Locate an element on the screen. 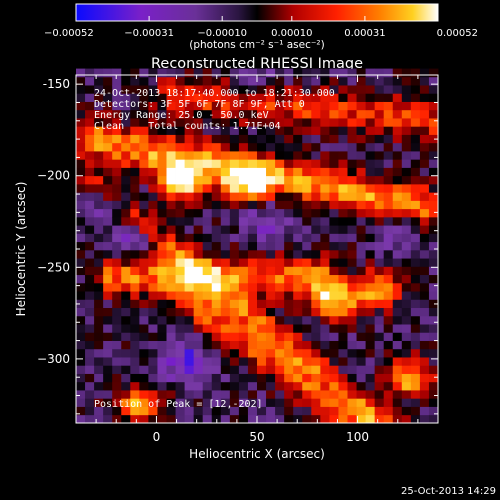 This screenshot has height=500, width=500. colorbar-tick-label: 0.00052 is located at coordinates (457, 33).